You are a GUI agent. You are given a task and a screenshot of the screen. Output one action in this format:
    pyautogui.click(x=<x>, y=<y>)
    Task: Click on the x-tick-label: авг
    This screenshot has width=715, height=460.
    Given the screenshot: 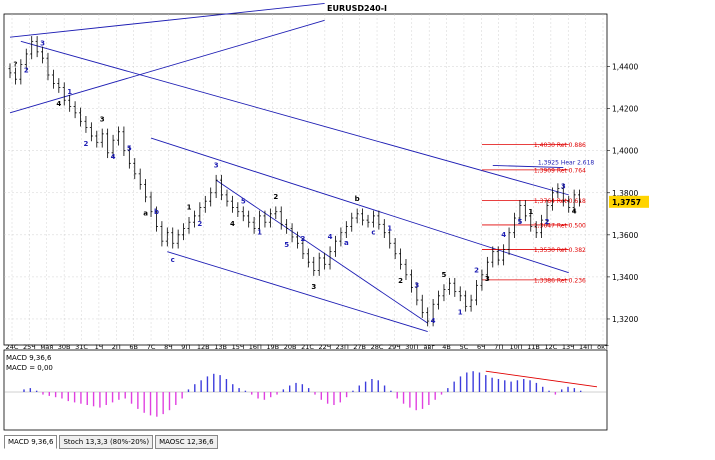 What is the action you would take?
    pyautogui.click(x=430, y=347)
    